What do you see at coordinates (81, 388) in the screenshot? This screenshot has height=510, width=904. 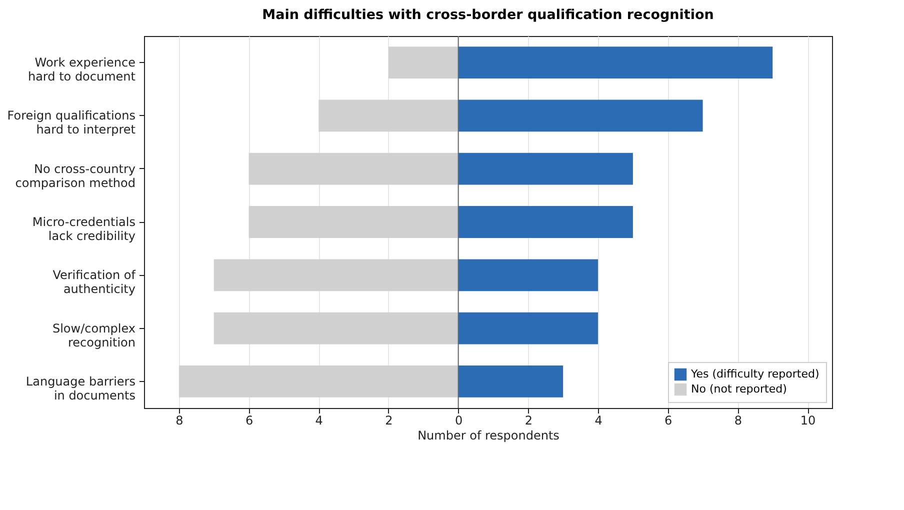 I see `y-tick-label: Language barriers in documents` at bounding box center [81, 388].